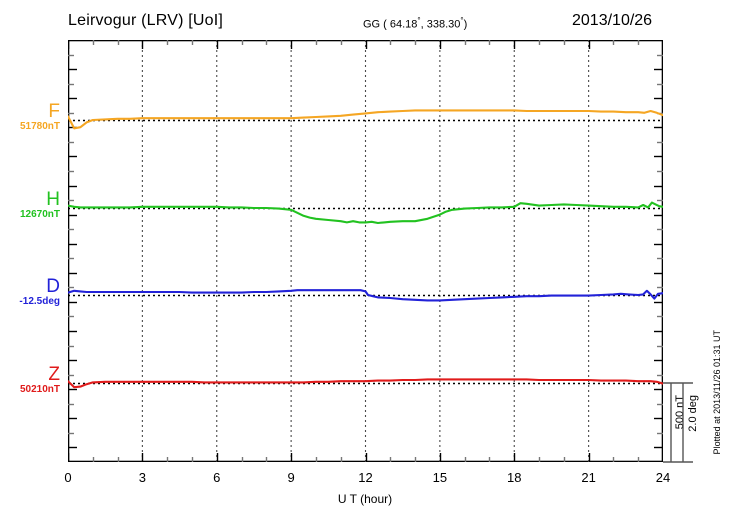  I want to click on component-symbol-h: H, so click(53, 199).